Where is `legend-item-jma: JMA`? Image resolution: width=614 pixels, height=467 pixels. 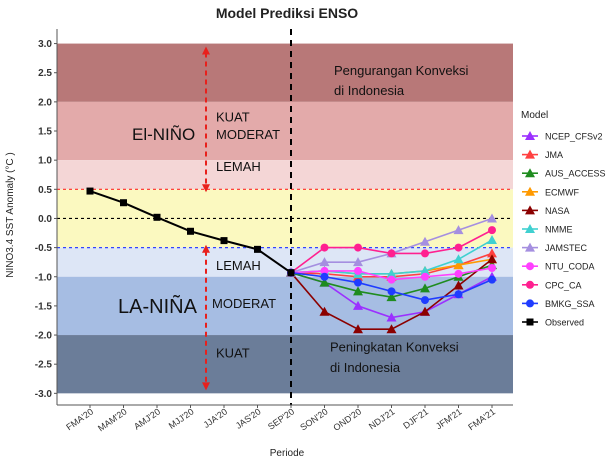
legend-item-jma: JMA is located at coordinates (542, 154).